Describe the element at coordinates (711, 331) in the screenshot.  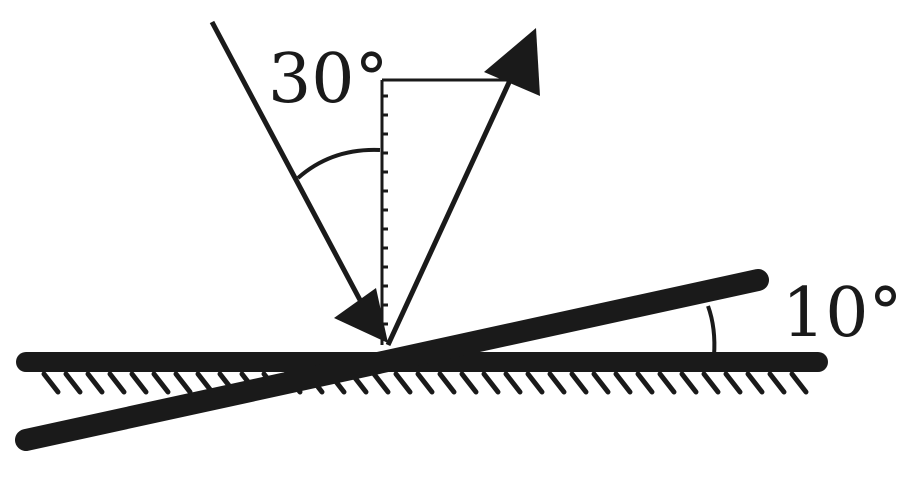
I see `mirror-tilt-arc` at that location.